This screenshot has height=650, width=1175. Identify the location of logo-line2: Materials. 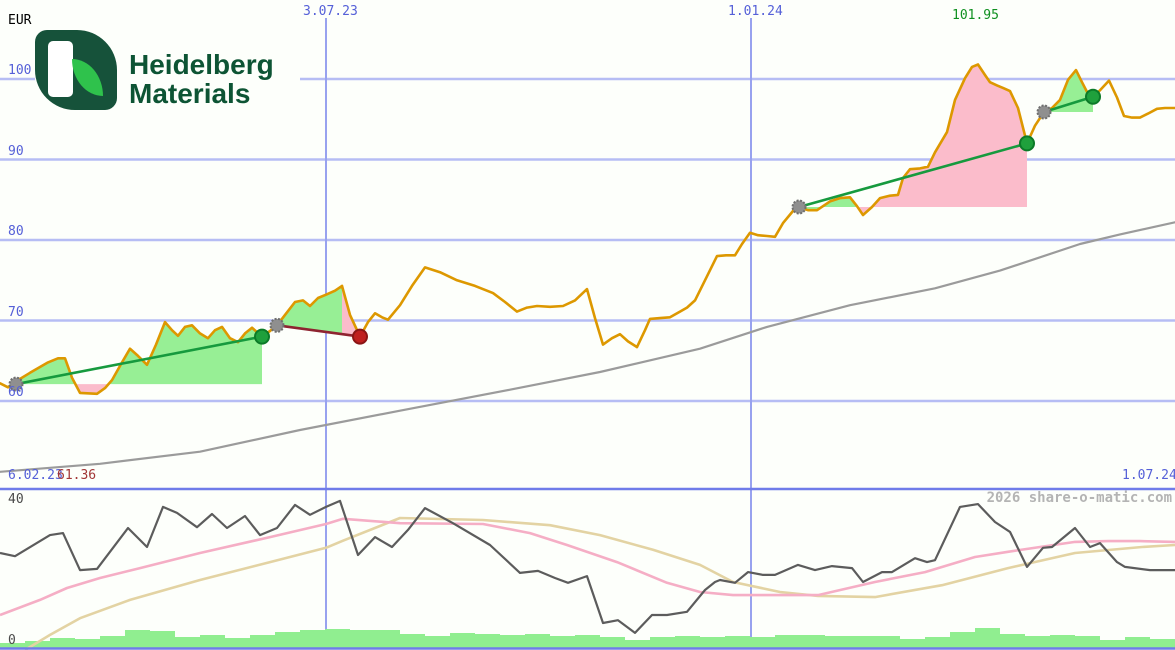
(190, 93).